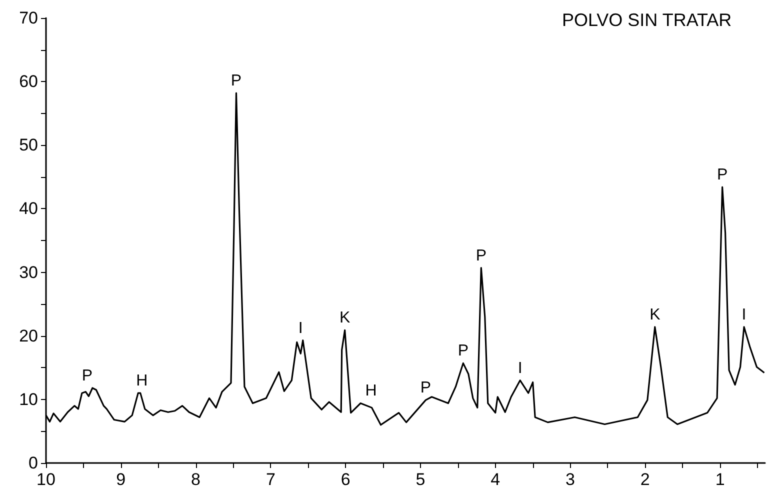 The height and width of the screenshot is (492, 767). I want to click on y-tick-label: 60, so click(28, 82).